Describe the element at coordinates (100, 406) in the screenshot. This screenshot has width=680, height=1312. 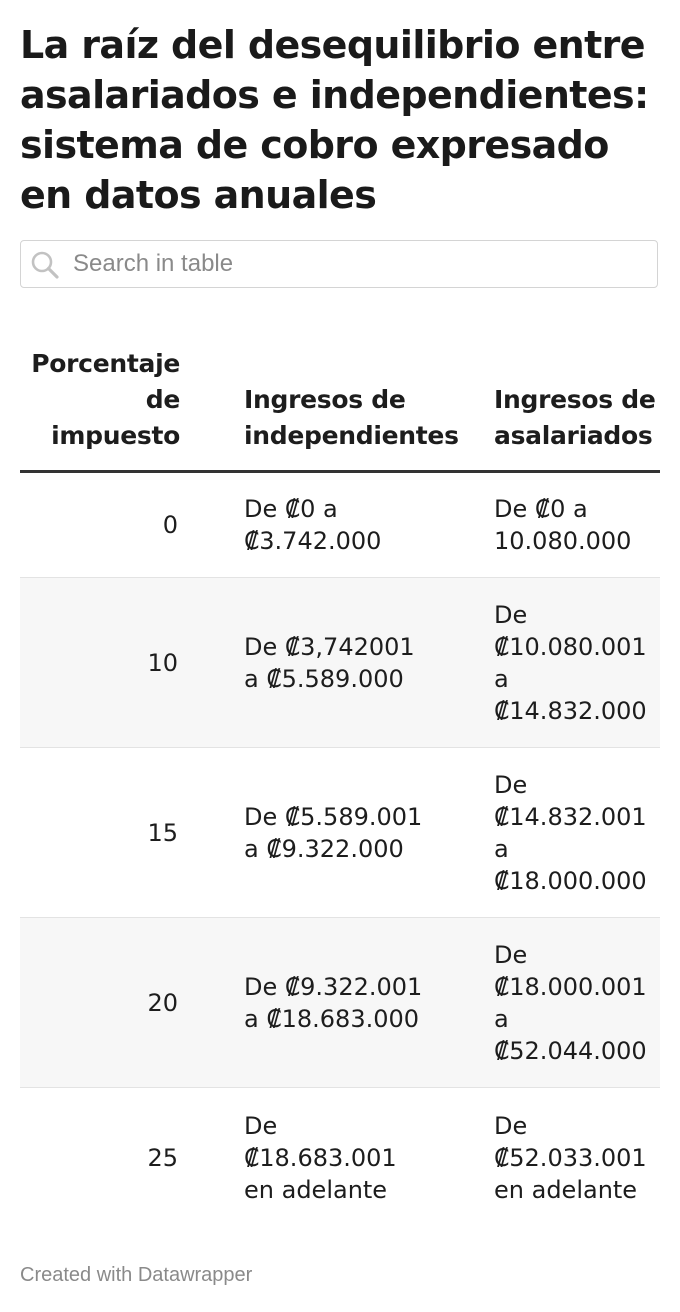
I see `column-header-porcentaje: Porcentaje de impuesto` at that location.